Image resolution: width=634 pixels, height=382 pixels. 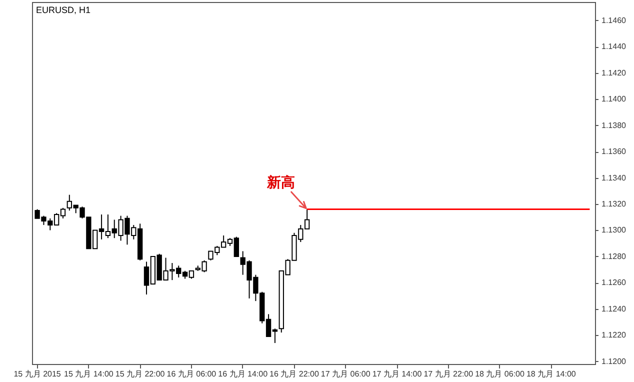 I want to click on x-tick-label: 18 九月 06:00, so click(x=500, y=374).